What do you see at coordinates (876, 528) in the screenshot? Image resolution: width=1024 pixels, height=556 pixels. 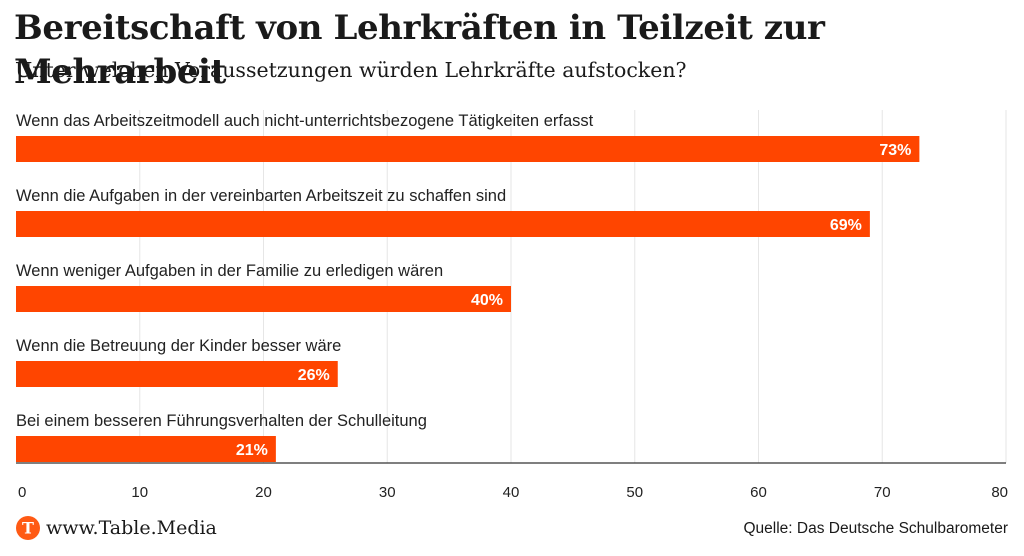 I see `footer-source: Quelle: Das Deutsche Schulbarometer` at bounding box center [876, 528].